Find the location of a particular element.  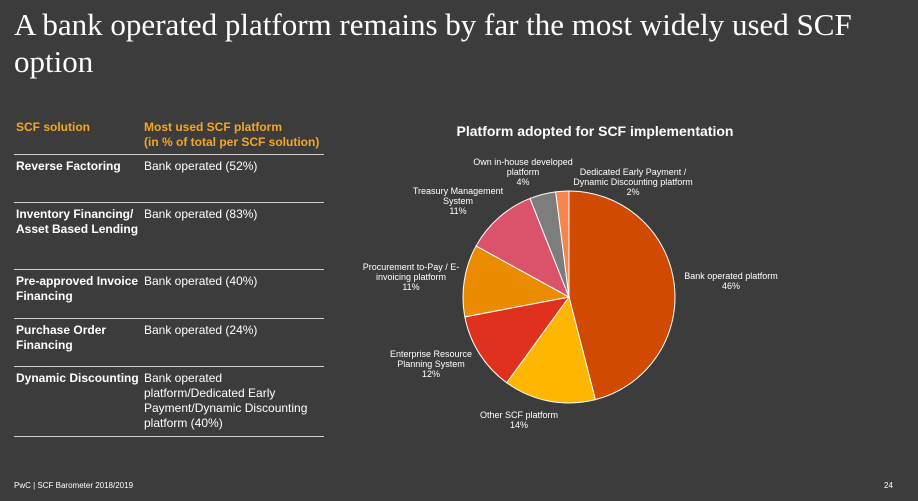

slice-label-value: 4% is located at coordinates (523, 182).